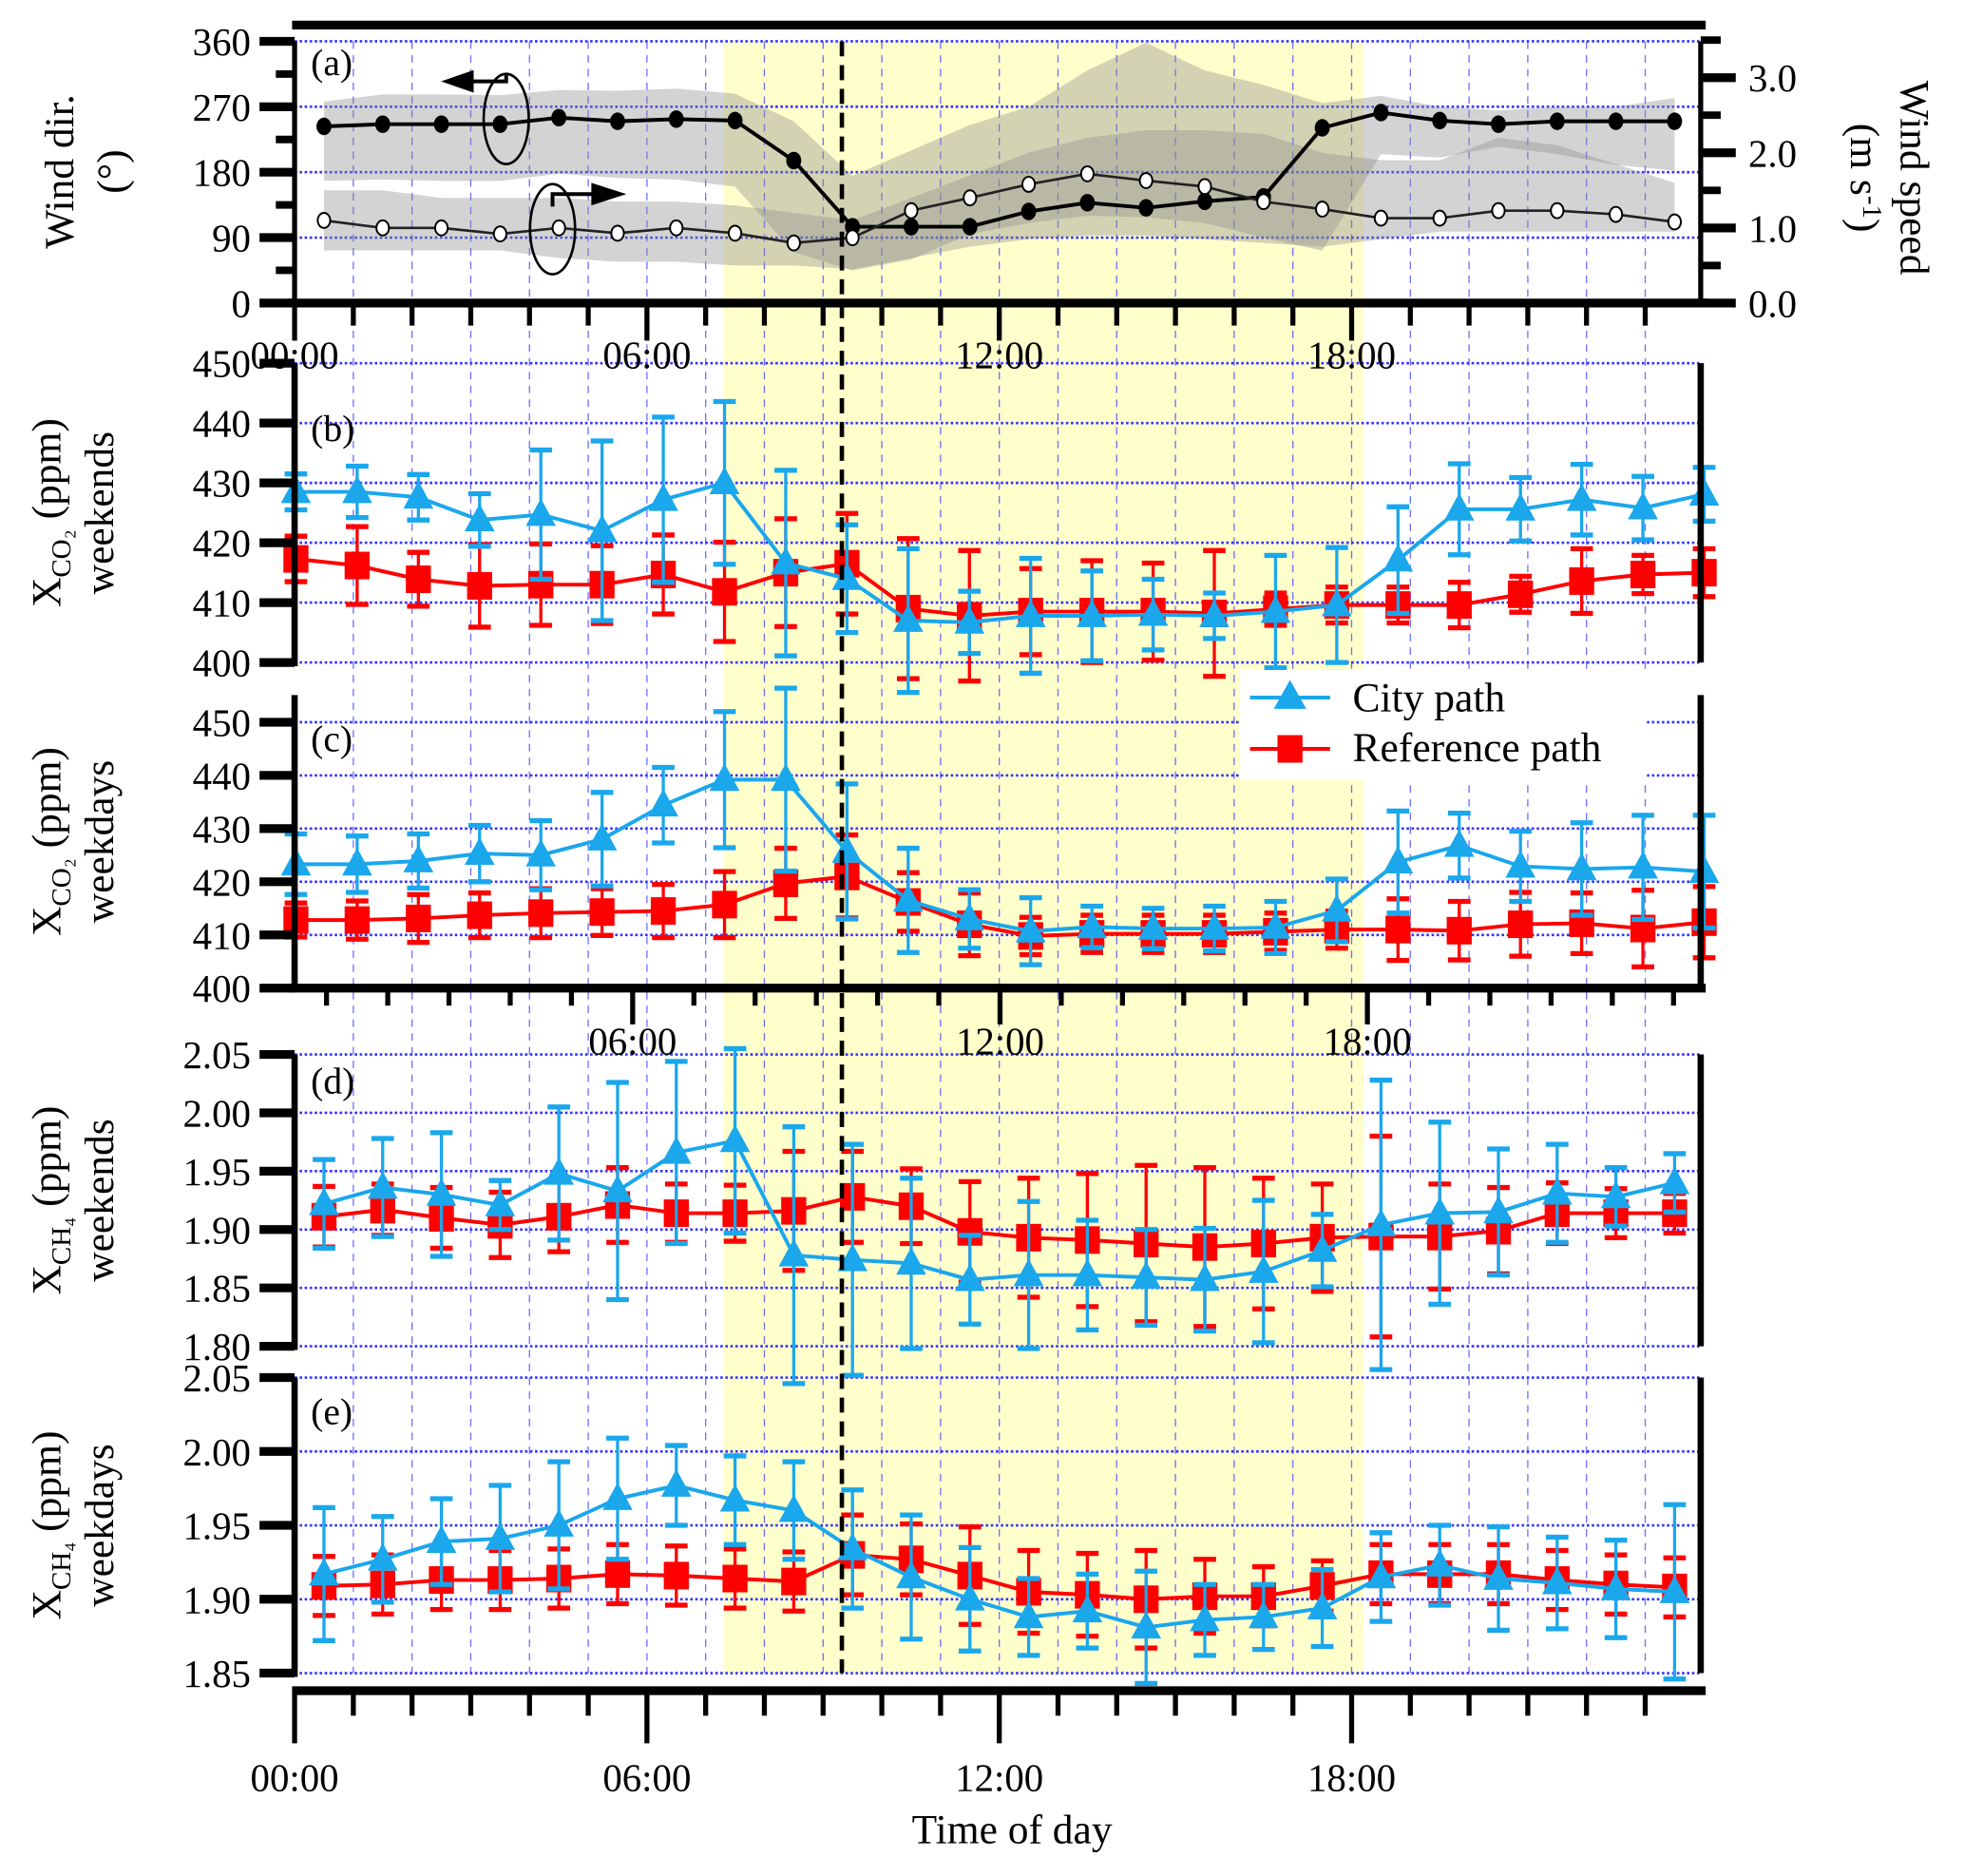 The height and width of the screenshot is (1876, 1964). What do you see at coordinates (1773, 229) in the screenshot?
I see `right-y-tick-label: 1.0` at bounding box center [1773, 229].